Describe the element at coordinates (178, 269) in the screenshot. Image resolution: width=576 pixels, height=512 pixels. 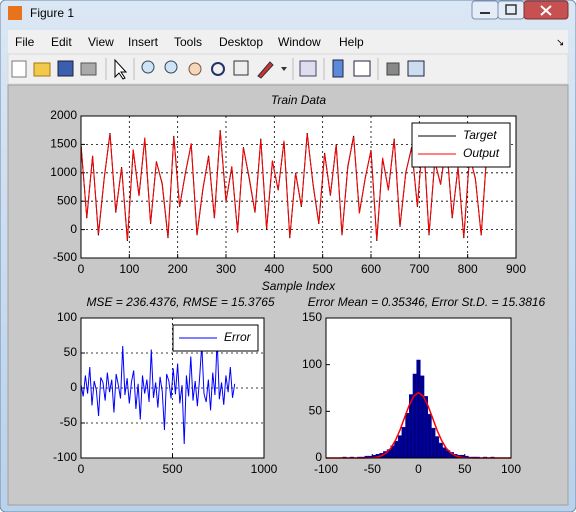
I see `x-tick-label: 200` at that location.